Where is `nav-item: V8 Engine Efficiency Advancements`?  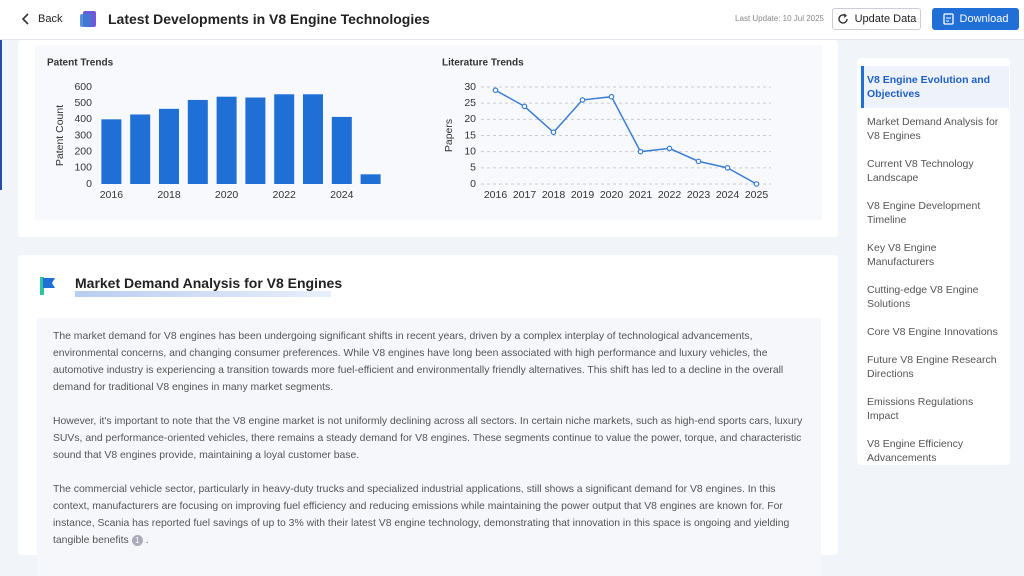
nav-item: V8 Engine Efficiency Advancements is located at coordinates (935, 451).